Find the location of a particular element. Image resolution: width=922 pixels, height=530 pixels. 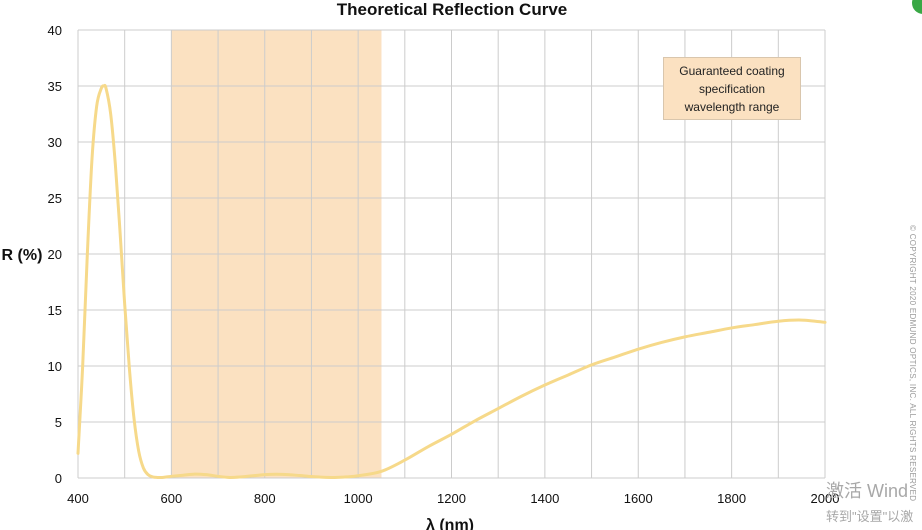

y-tick-label: 10 is located at coordinates (55, 366).